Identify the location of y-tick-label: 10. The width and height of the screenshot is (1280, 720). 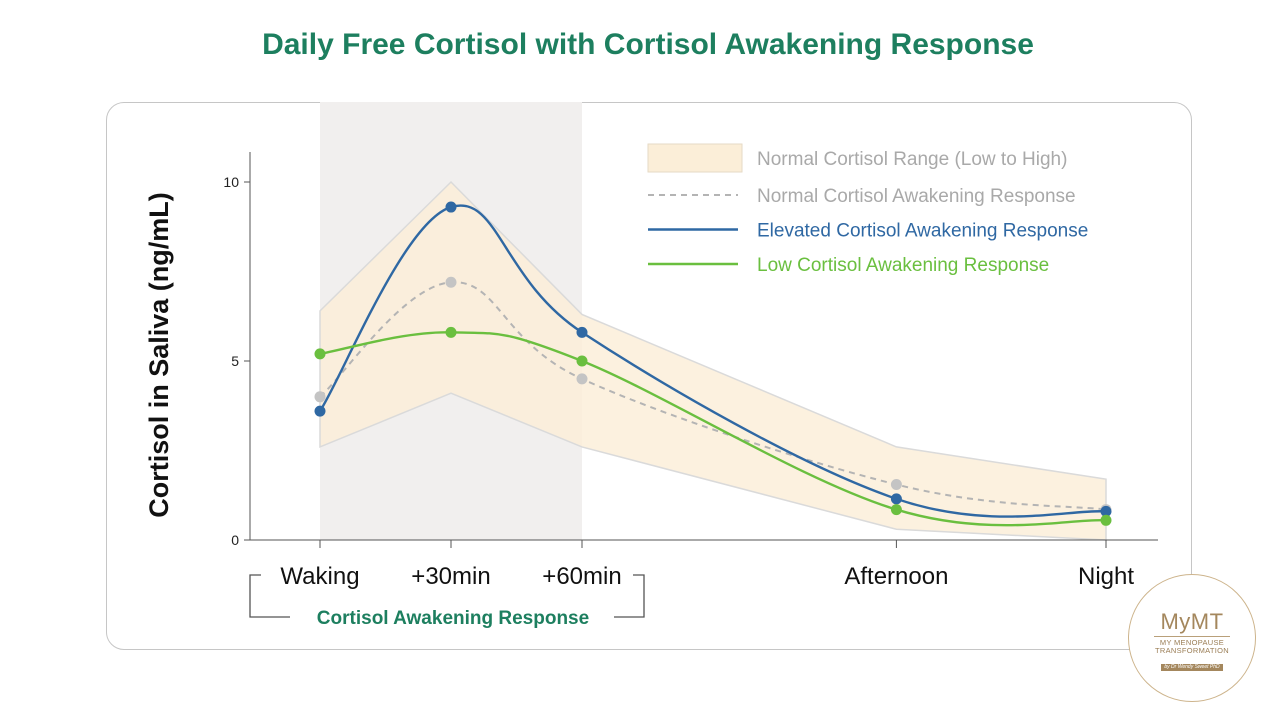
(231, 182).